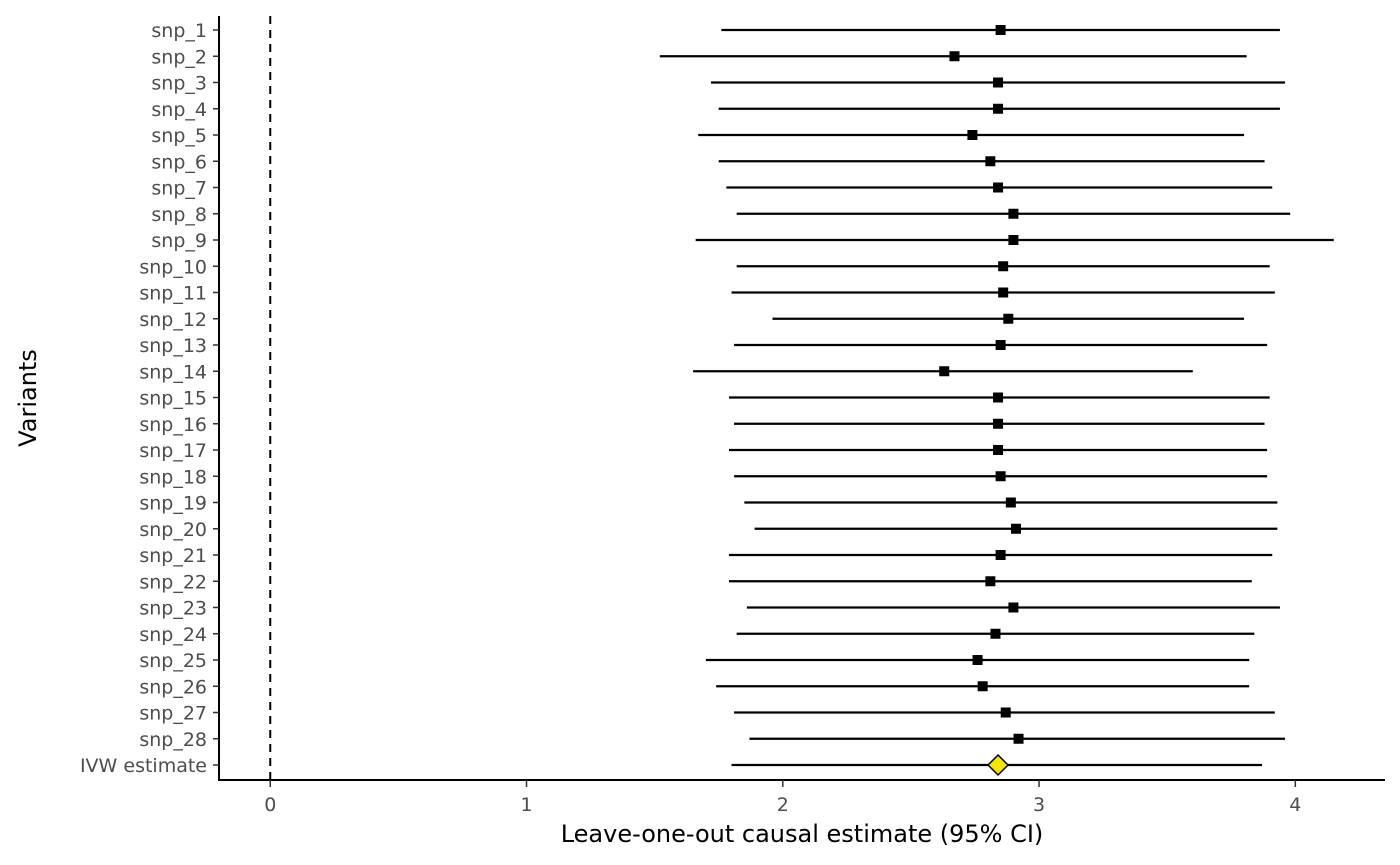 The width and height of the screenshot is (1400, 865). I want to click on y-tick-label: snp_23, so click(173, 609).